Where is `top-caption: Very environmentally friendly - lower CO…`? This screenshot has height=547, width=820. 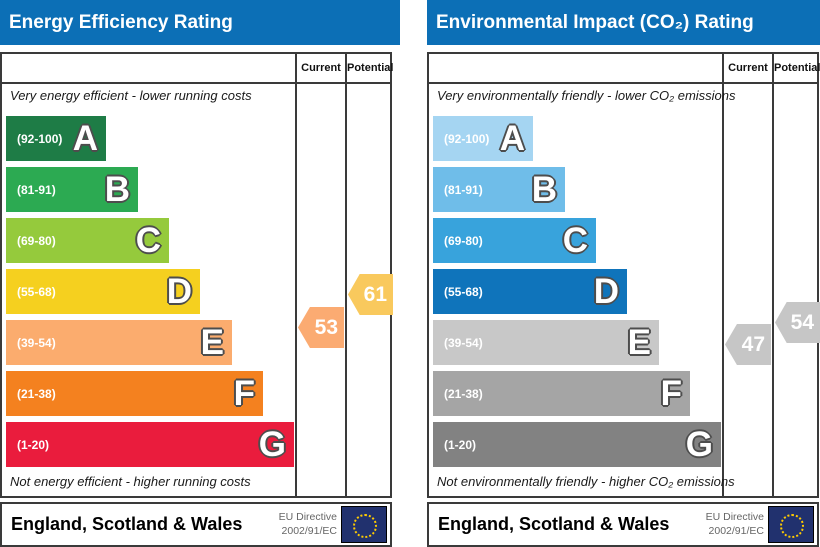
top-caption: Very environmentally friendly - lower CO… is located at coordinates (586, 95).